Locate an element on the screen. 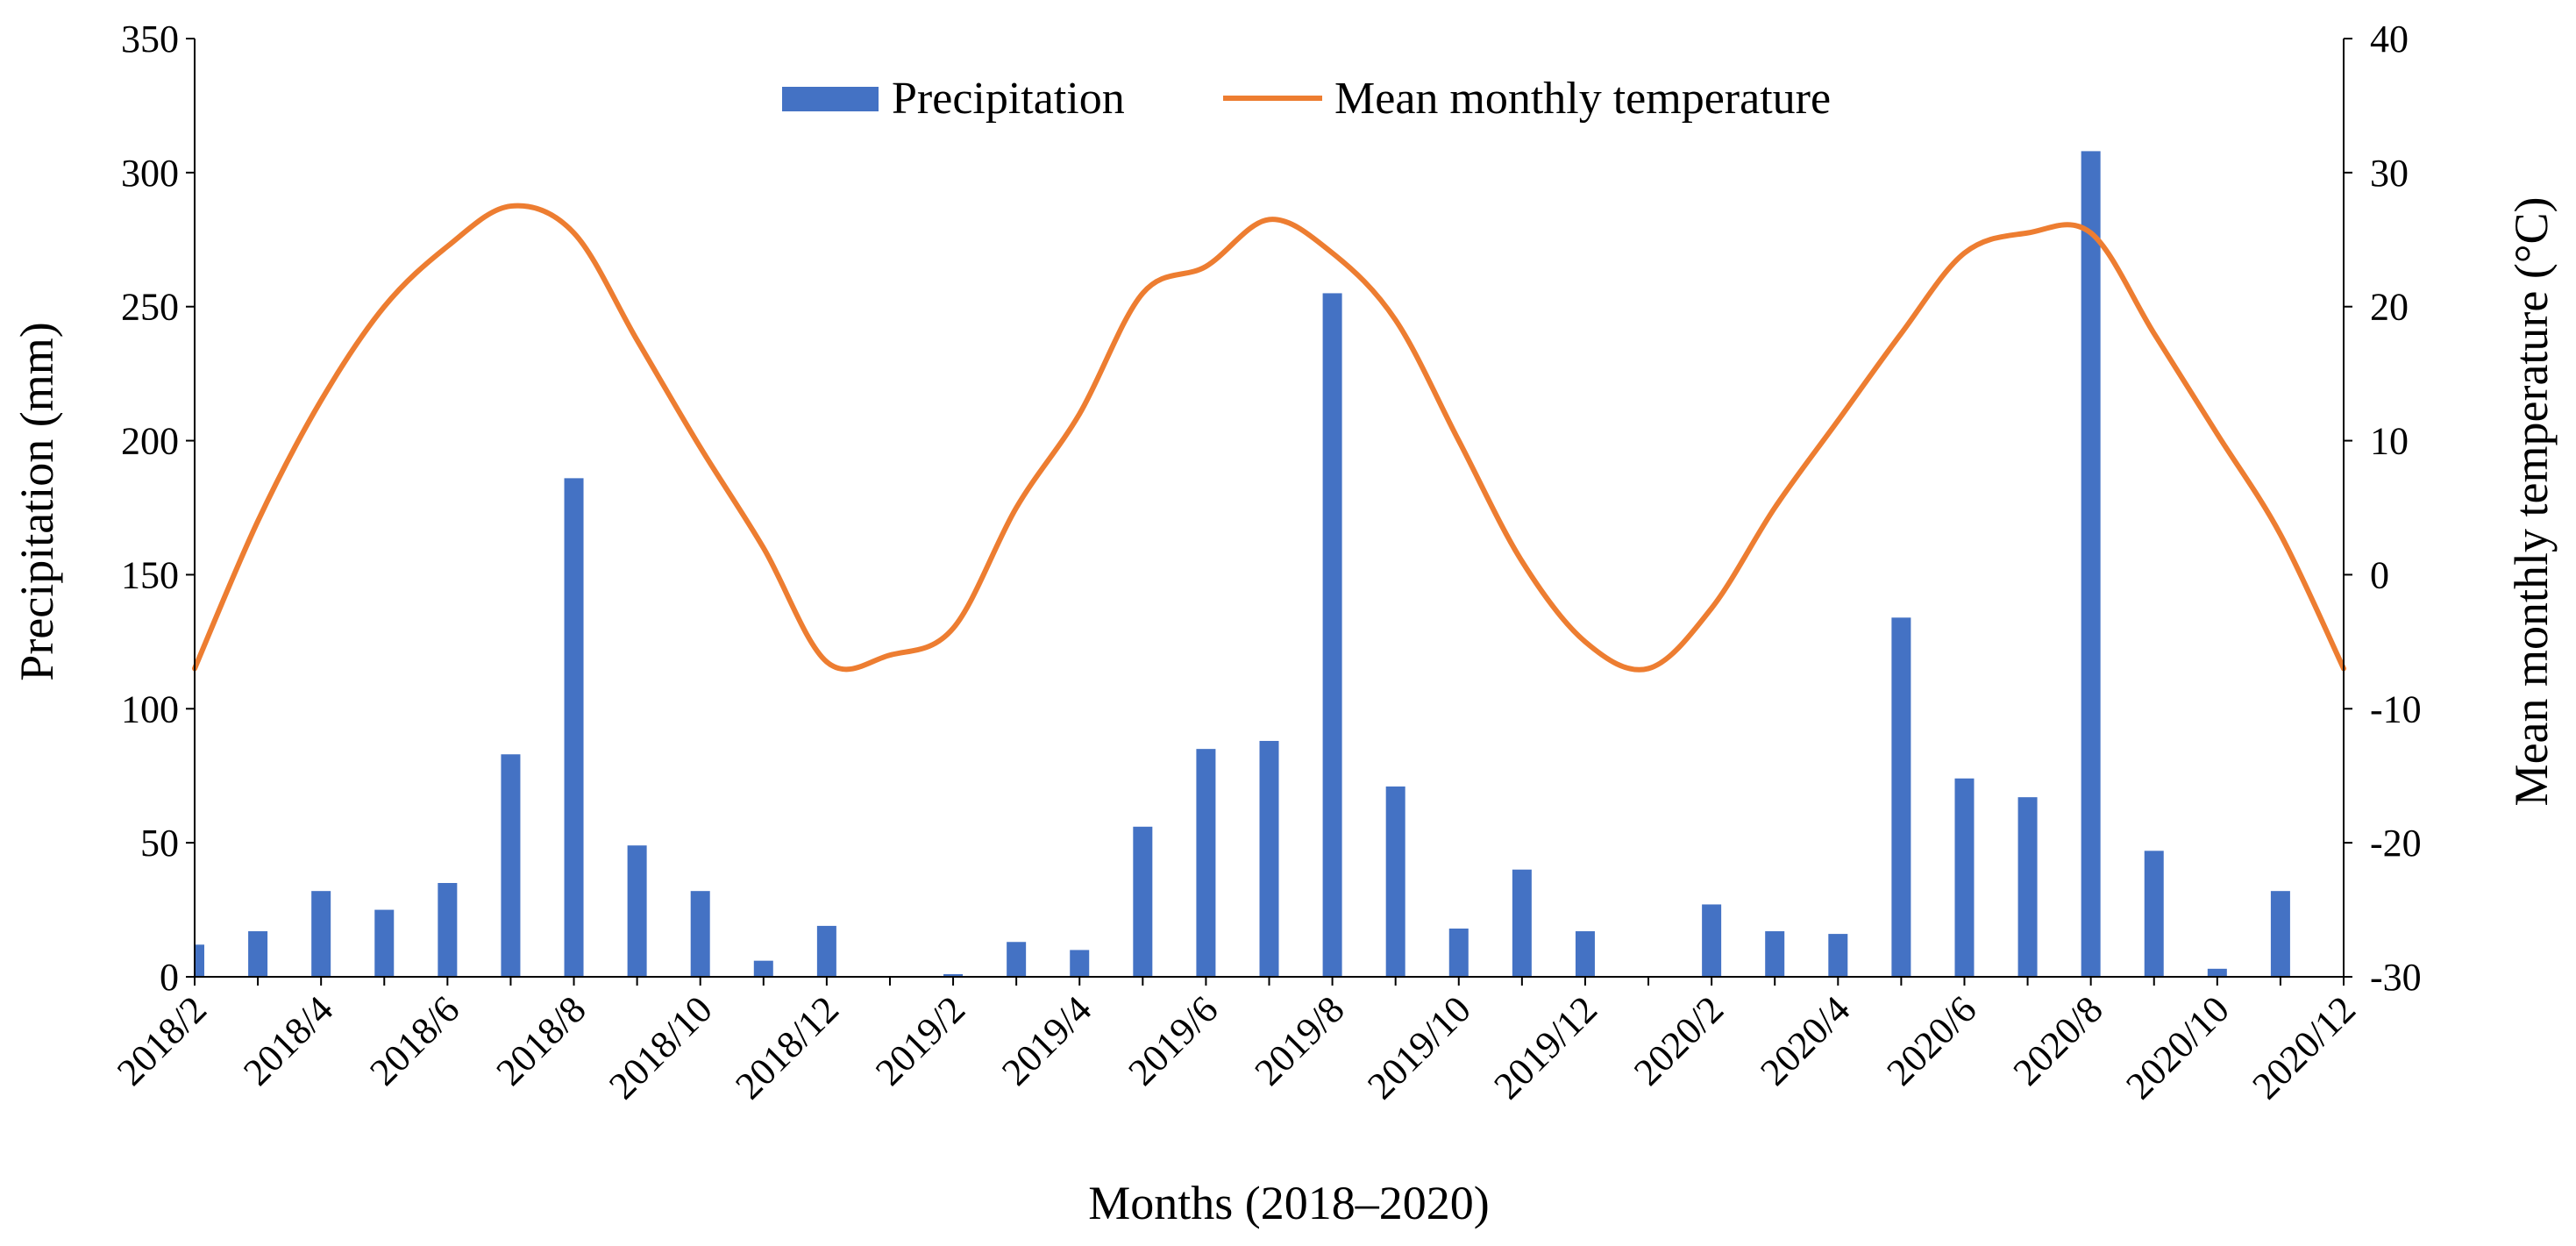  right-y-tick-label: -10 is located at coordinates (2396, 709).